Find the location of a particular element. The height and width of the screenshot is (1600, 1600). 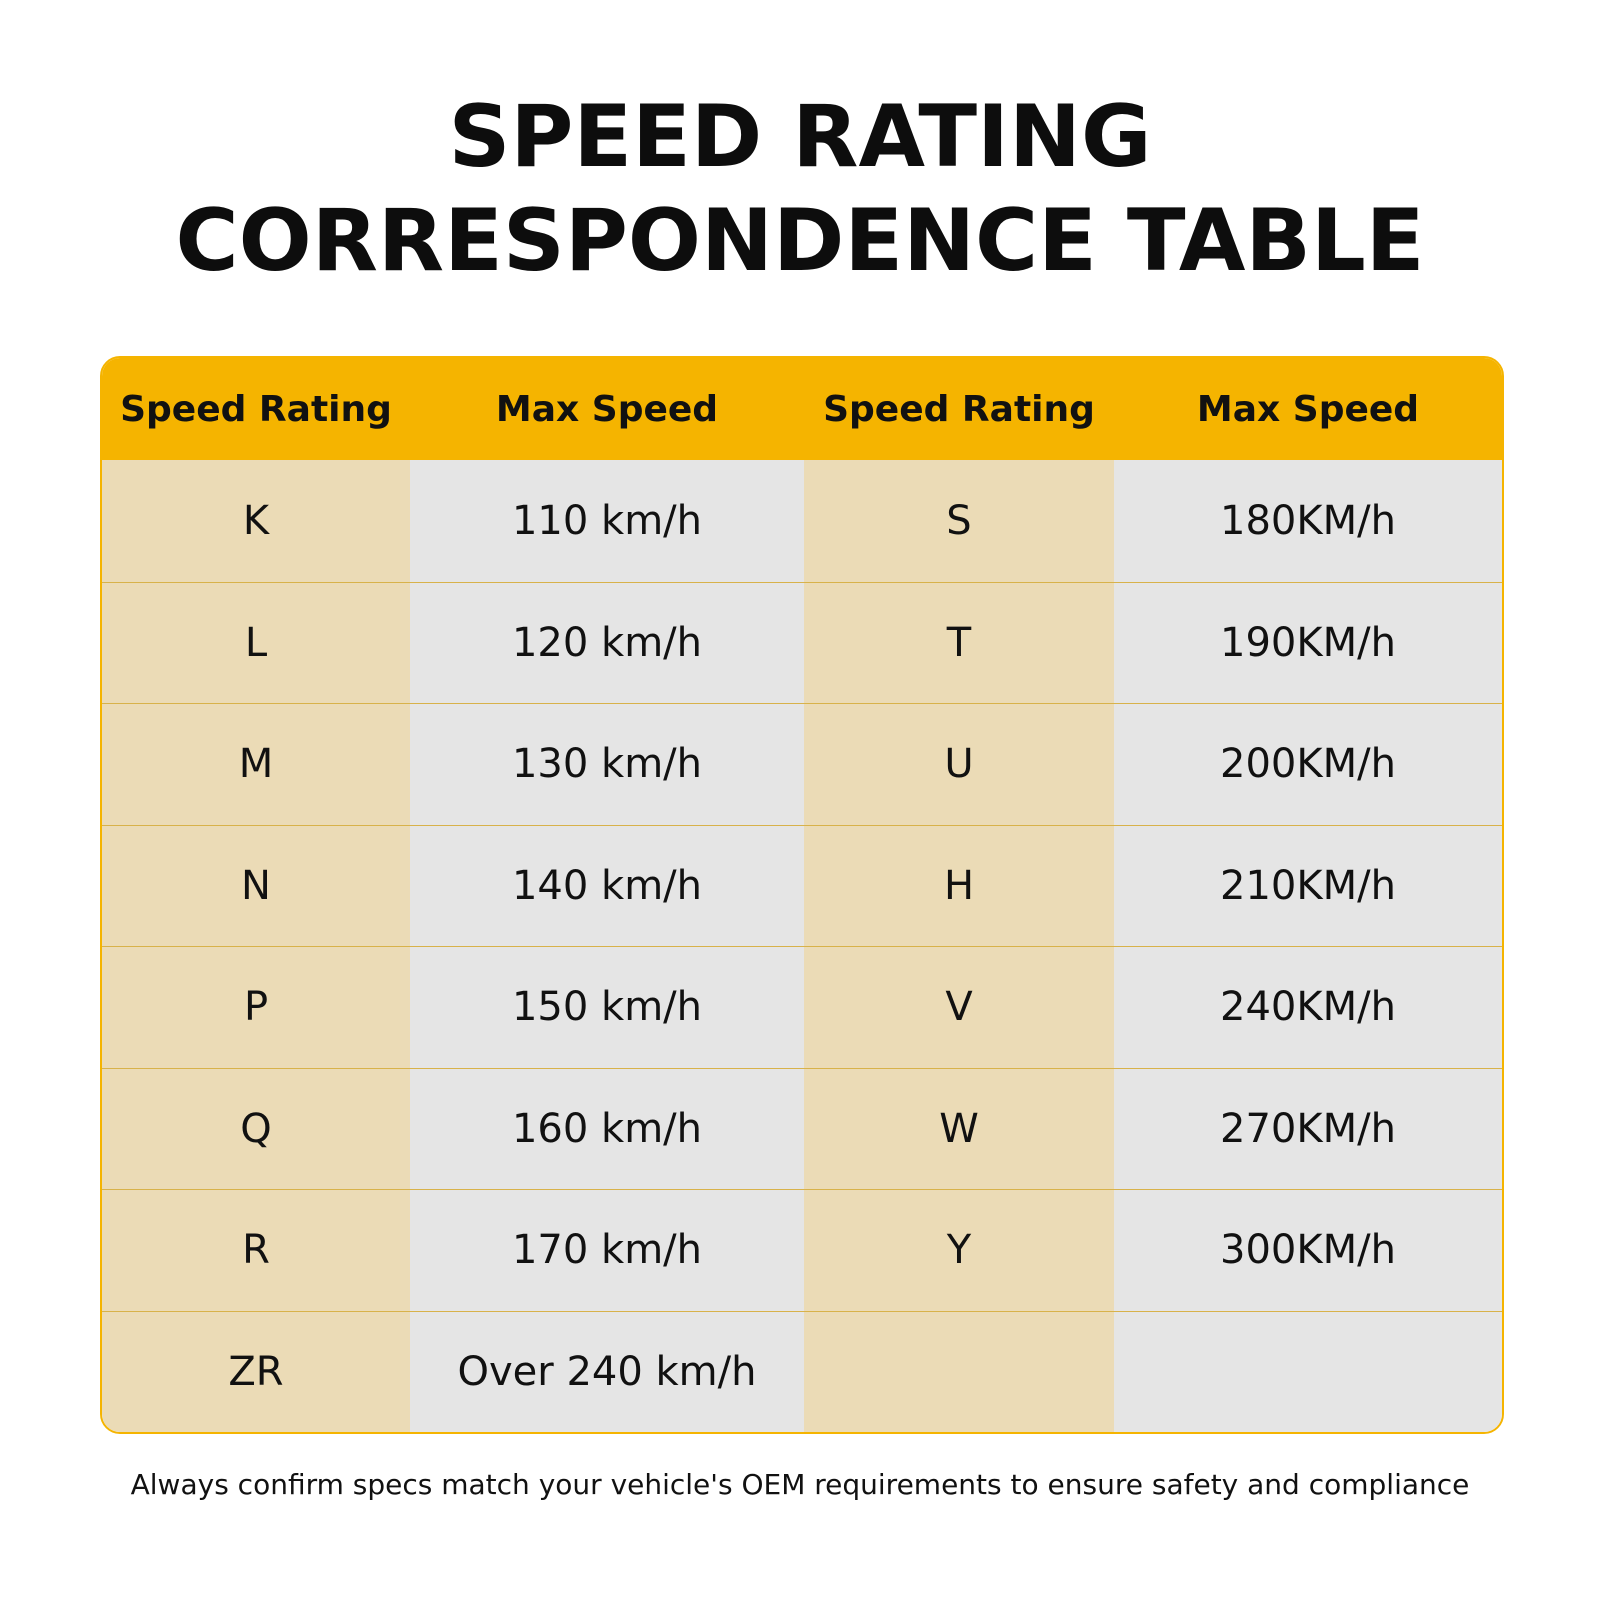

speed-cell: 240KM/h is located at coordinates (1308, 1007).